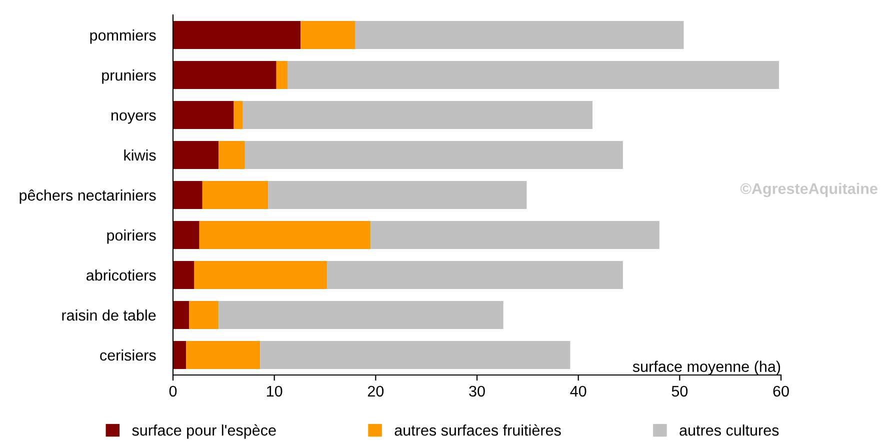 The image size is (885, 448). What do you see at coordinates (123, 36) in the screenshot?
I see `y-tick-label: pommiers` at bounding box center [123, 36].